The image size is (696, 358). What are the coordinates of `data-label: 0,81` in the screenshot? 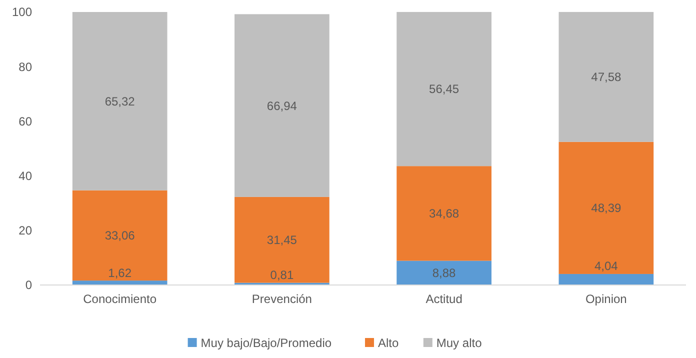 It's located at (282, 275).